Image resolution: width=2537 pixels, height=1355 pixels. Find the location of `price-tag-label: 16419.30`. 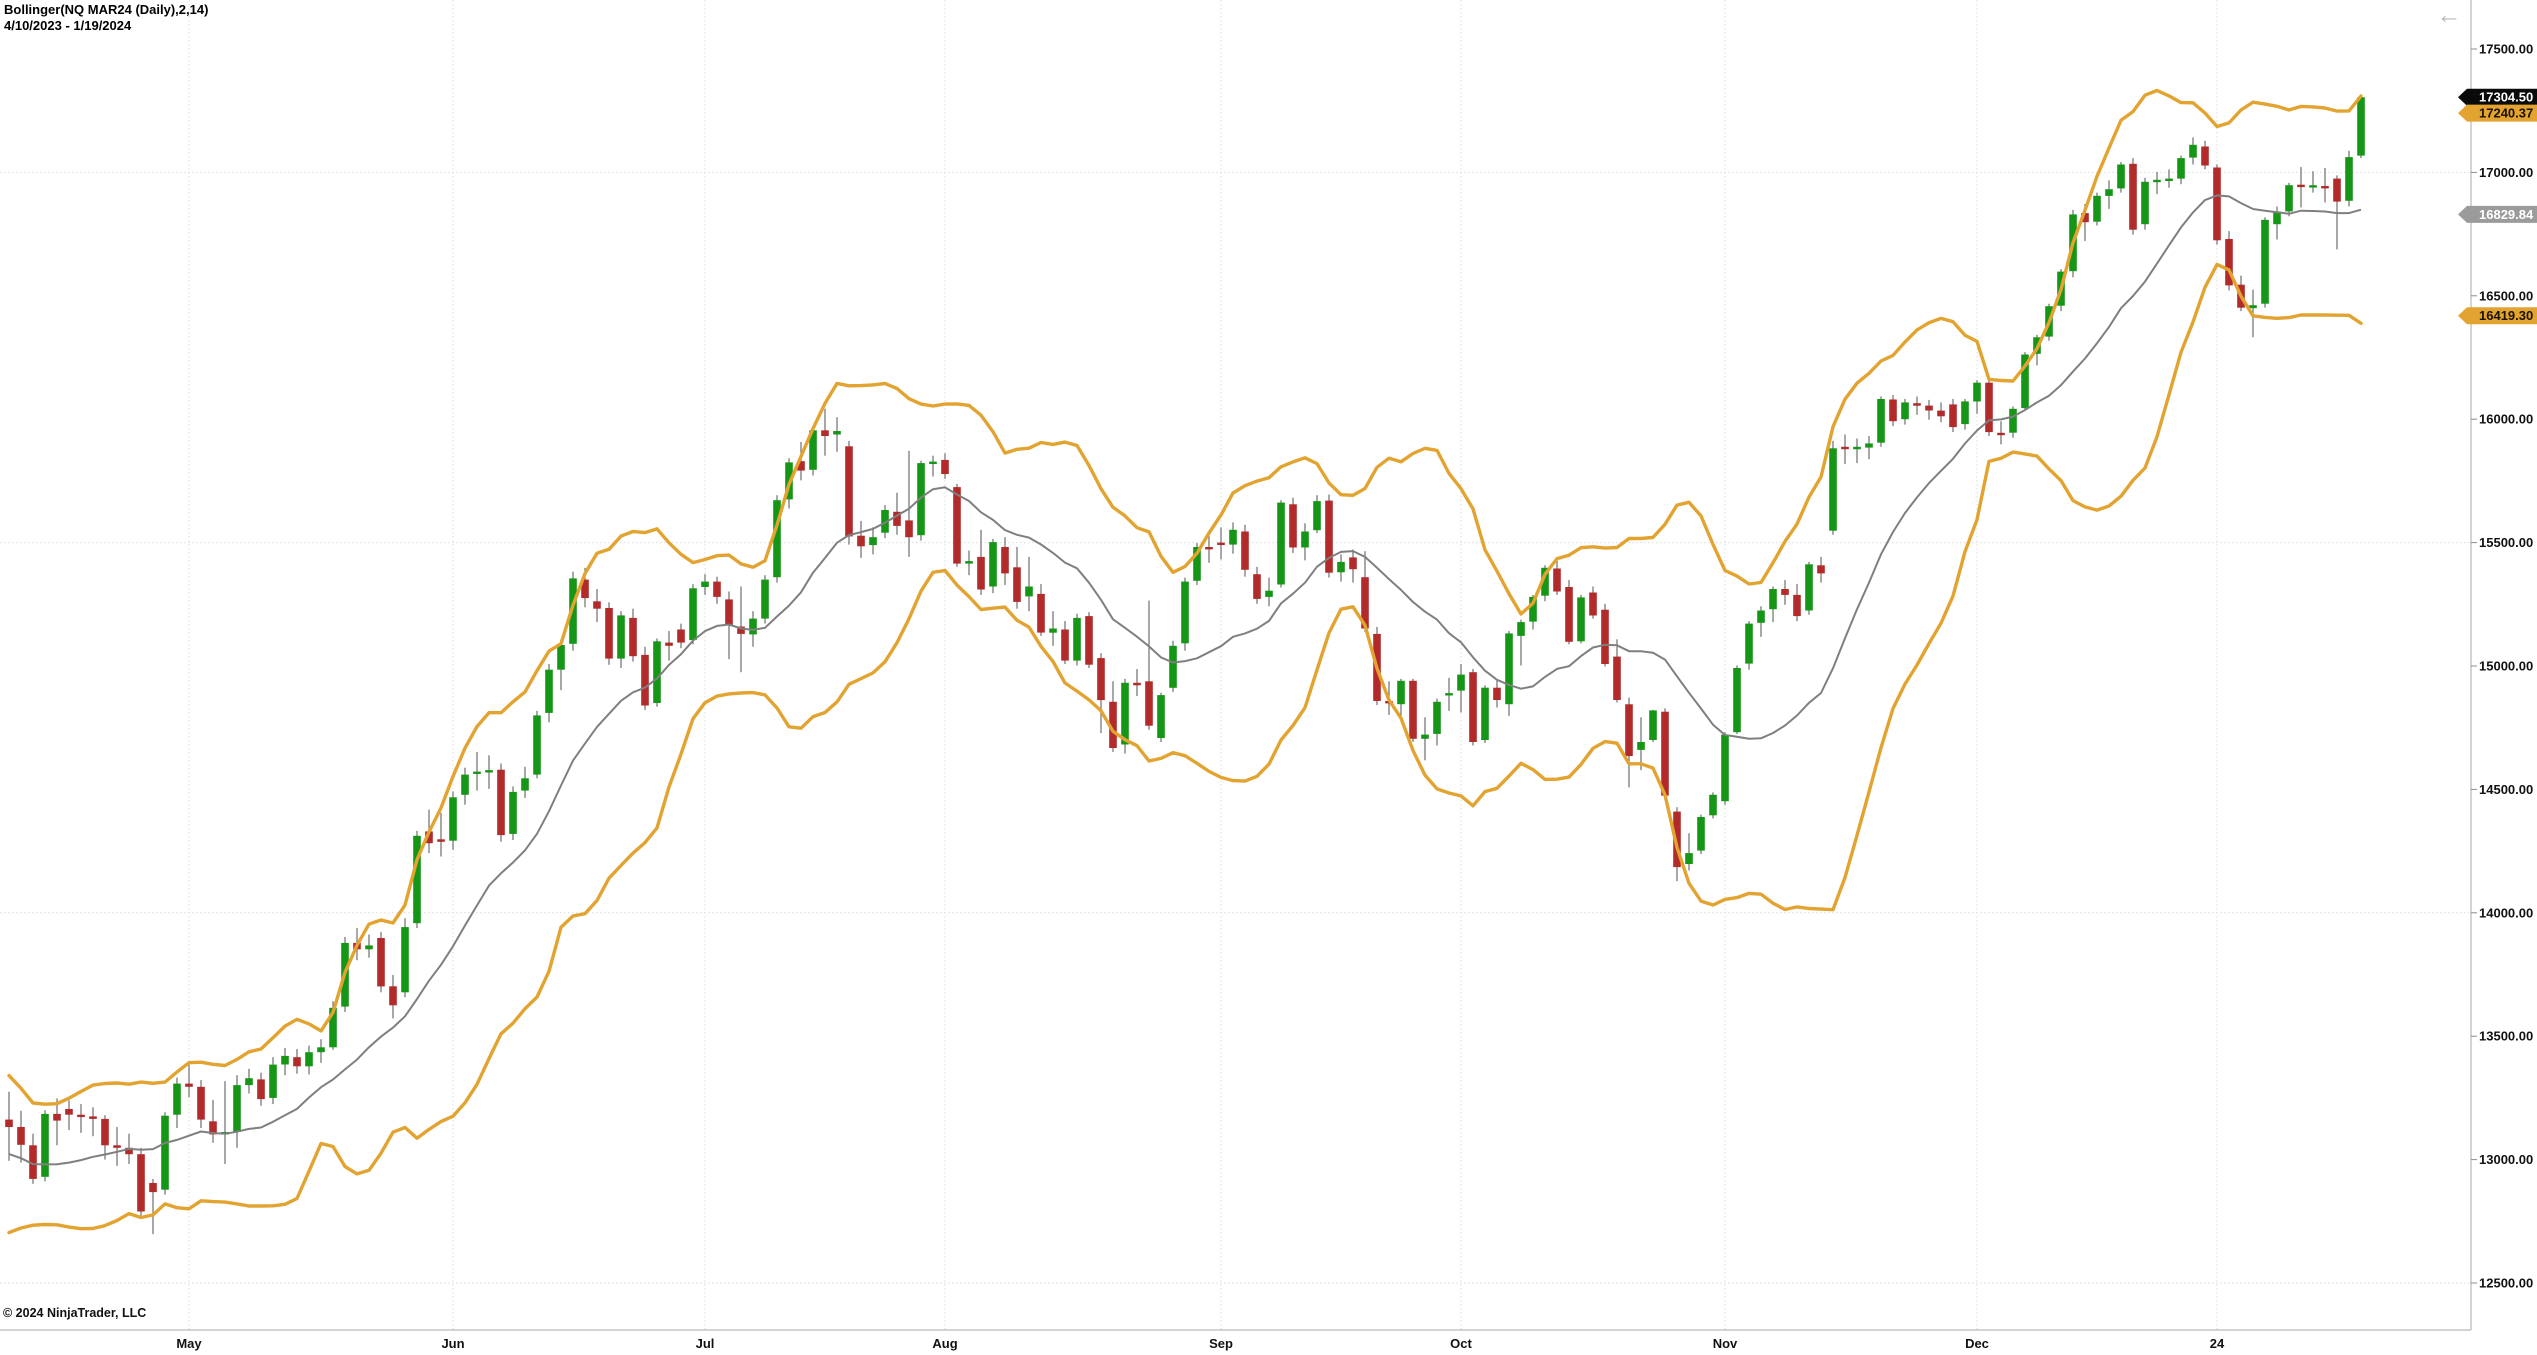

price-tag-label: 16419.30 is located at coordinates (2506, 315).